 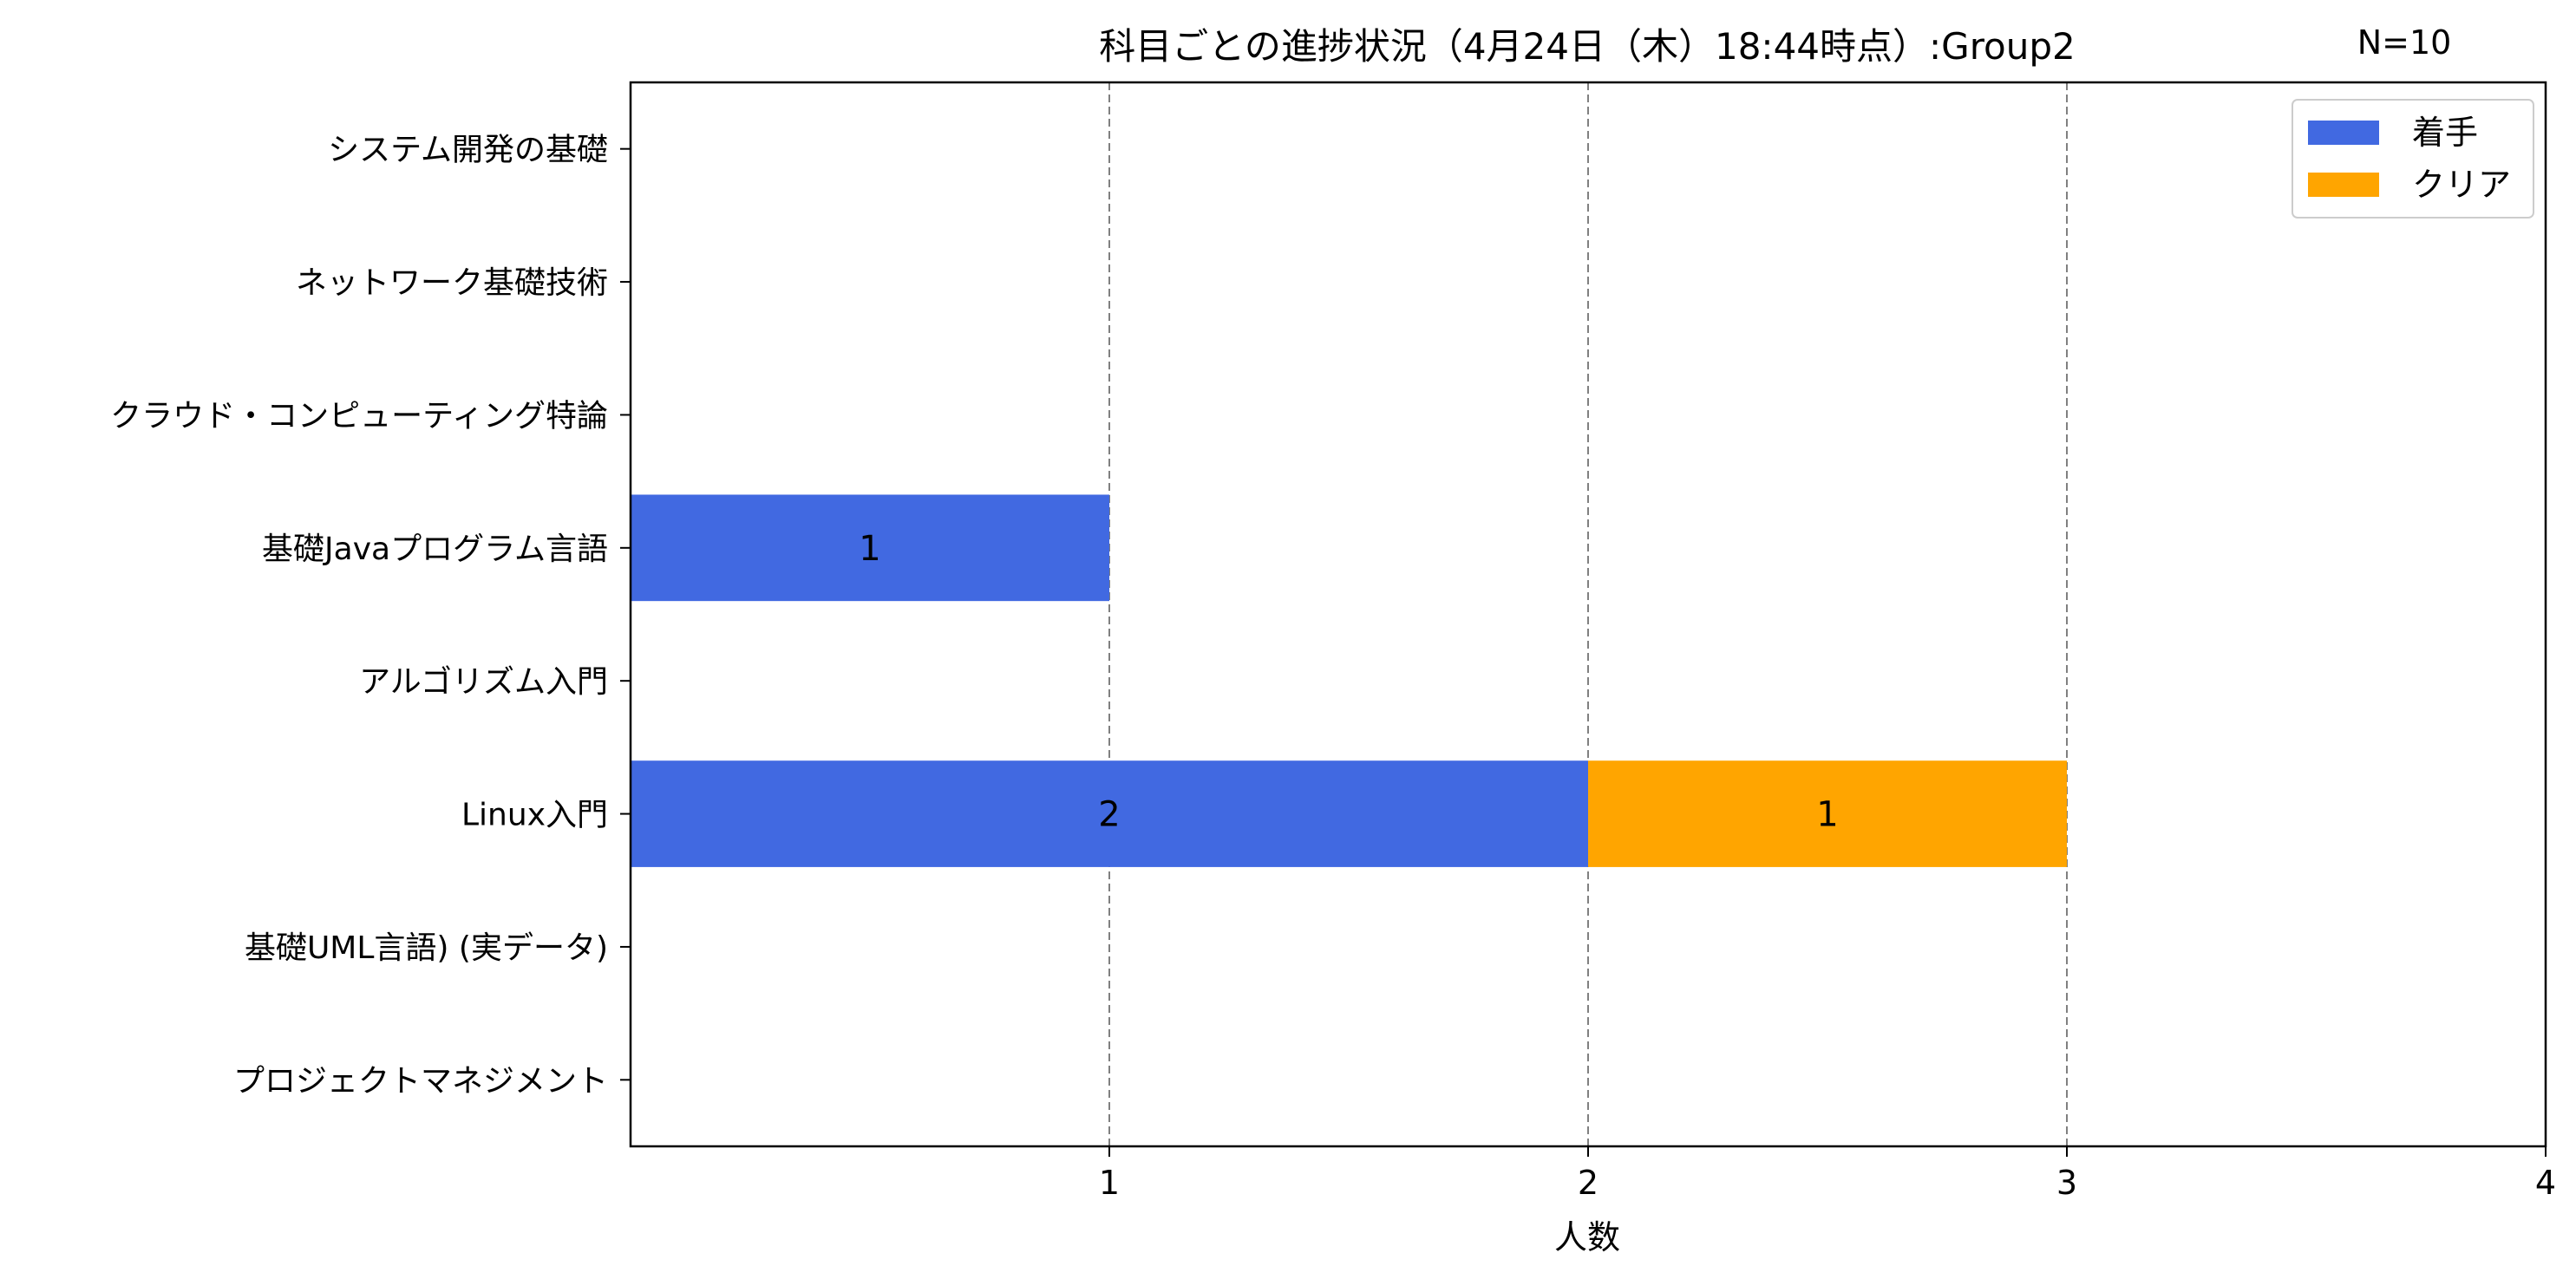 What do you see at coordinates (2404, 42) in the screenshot?
I see `sample-size-annotation: N=10` at bounding box center [2404, 42].